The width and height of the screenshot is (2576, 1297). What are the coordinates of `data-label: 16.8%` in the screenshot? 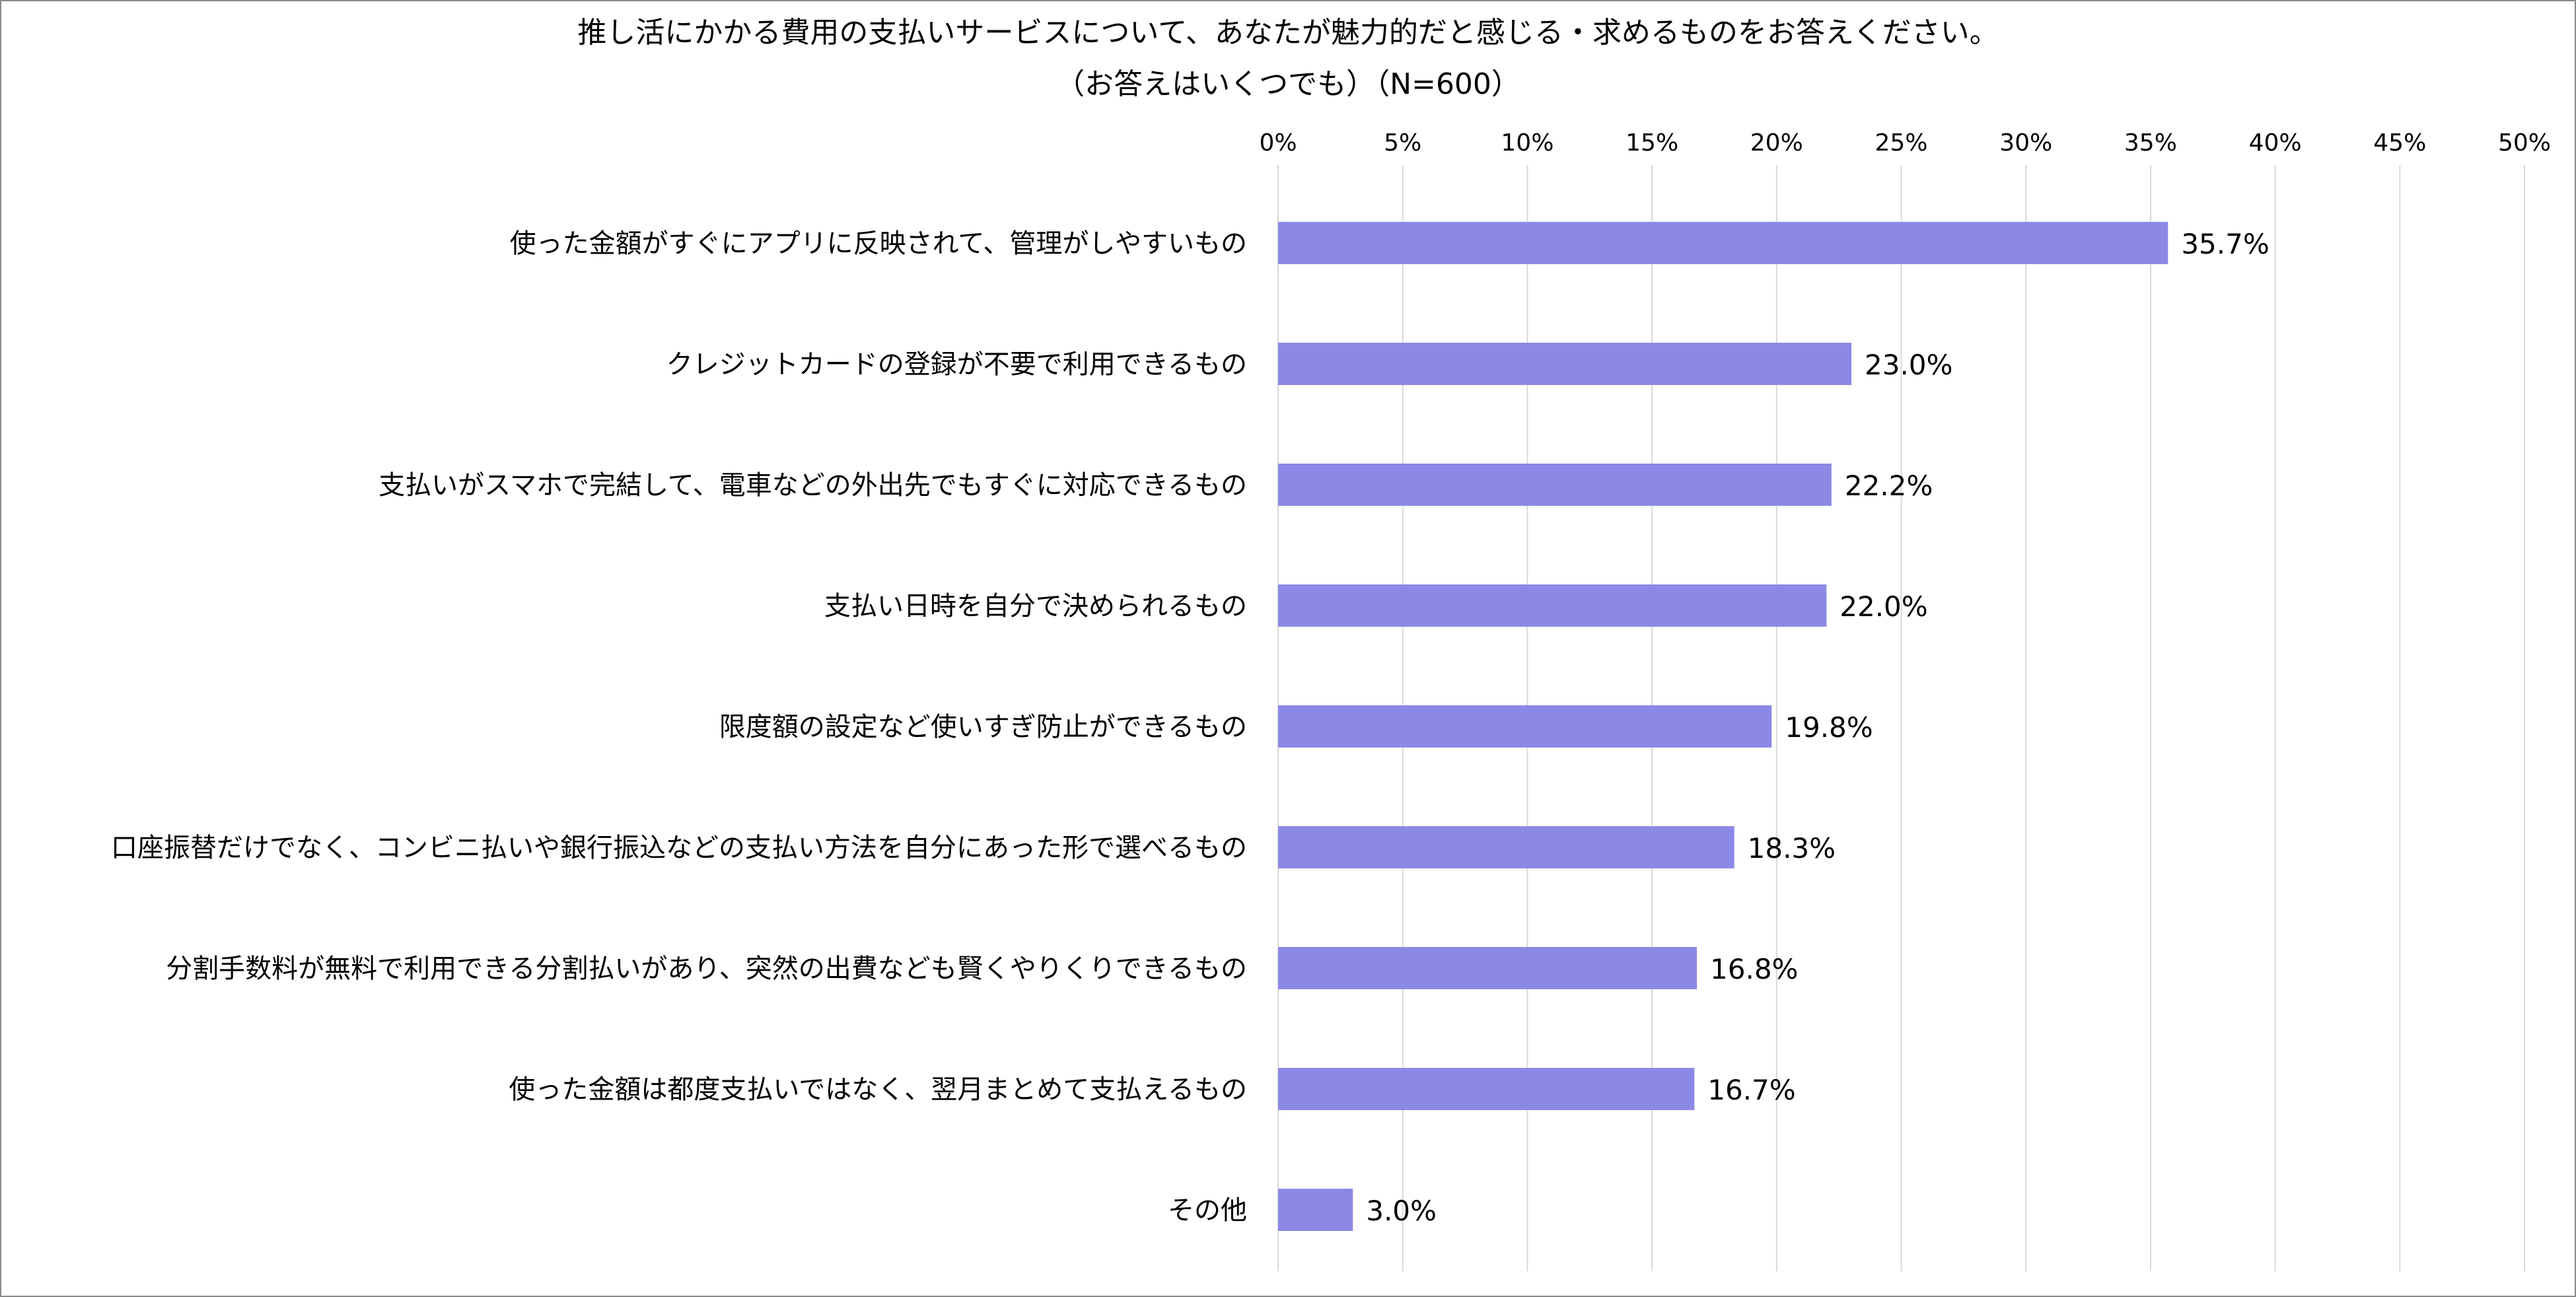 It's located at (1754, 969).